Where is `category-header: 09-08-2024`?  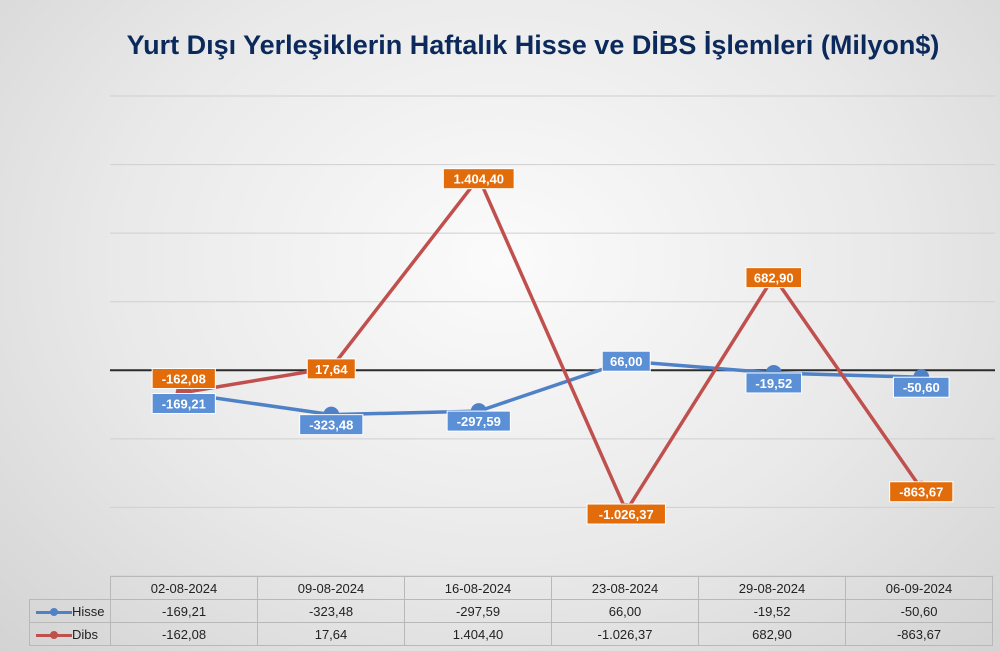
category-header: 09-08-2024 is located at coordinates (331, 588).